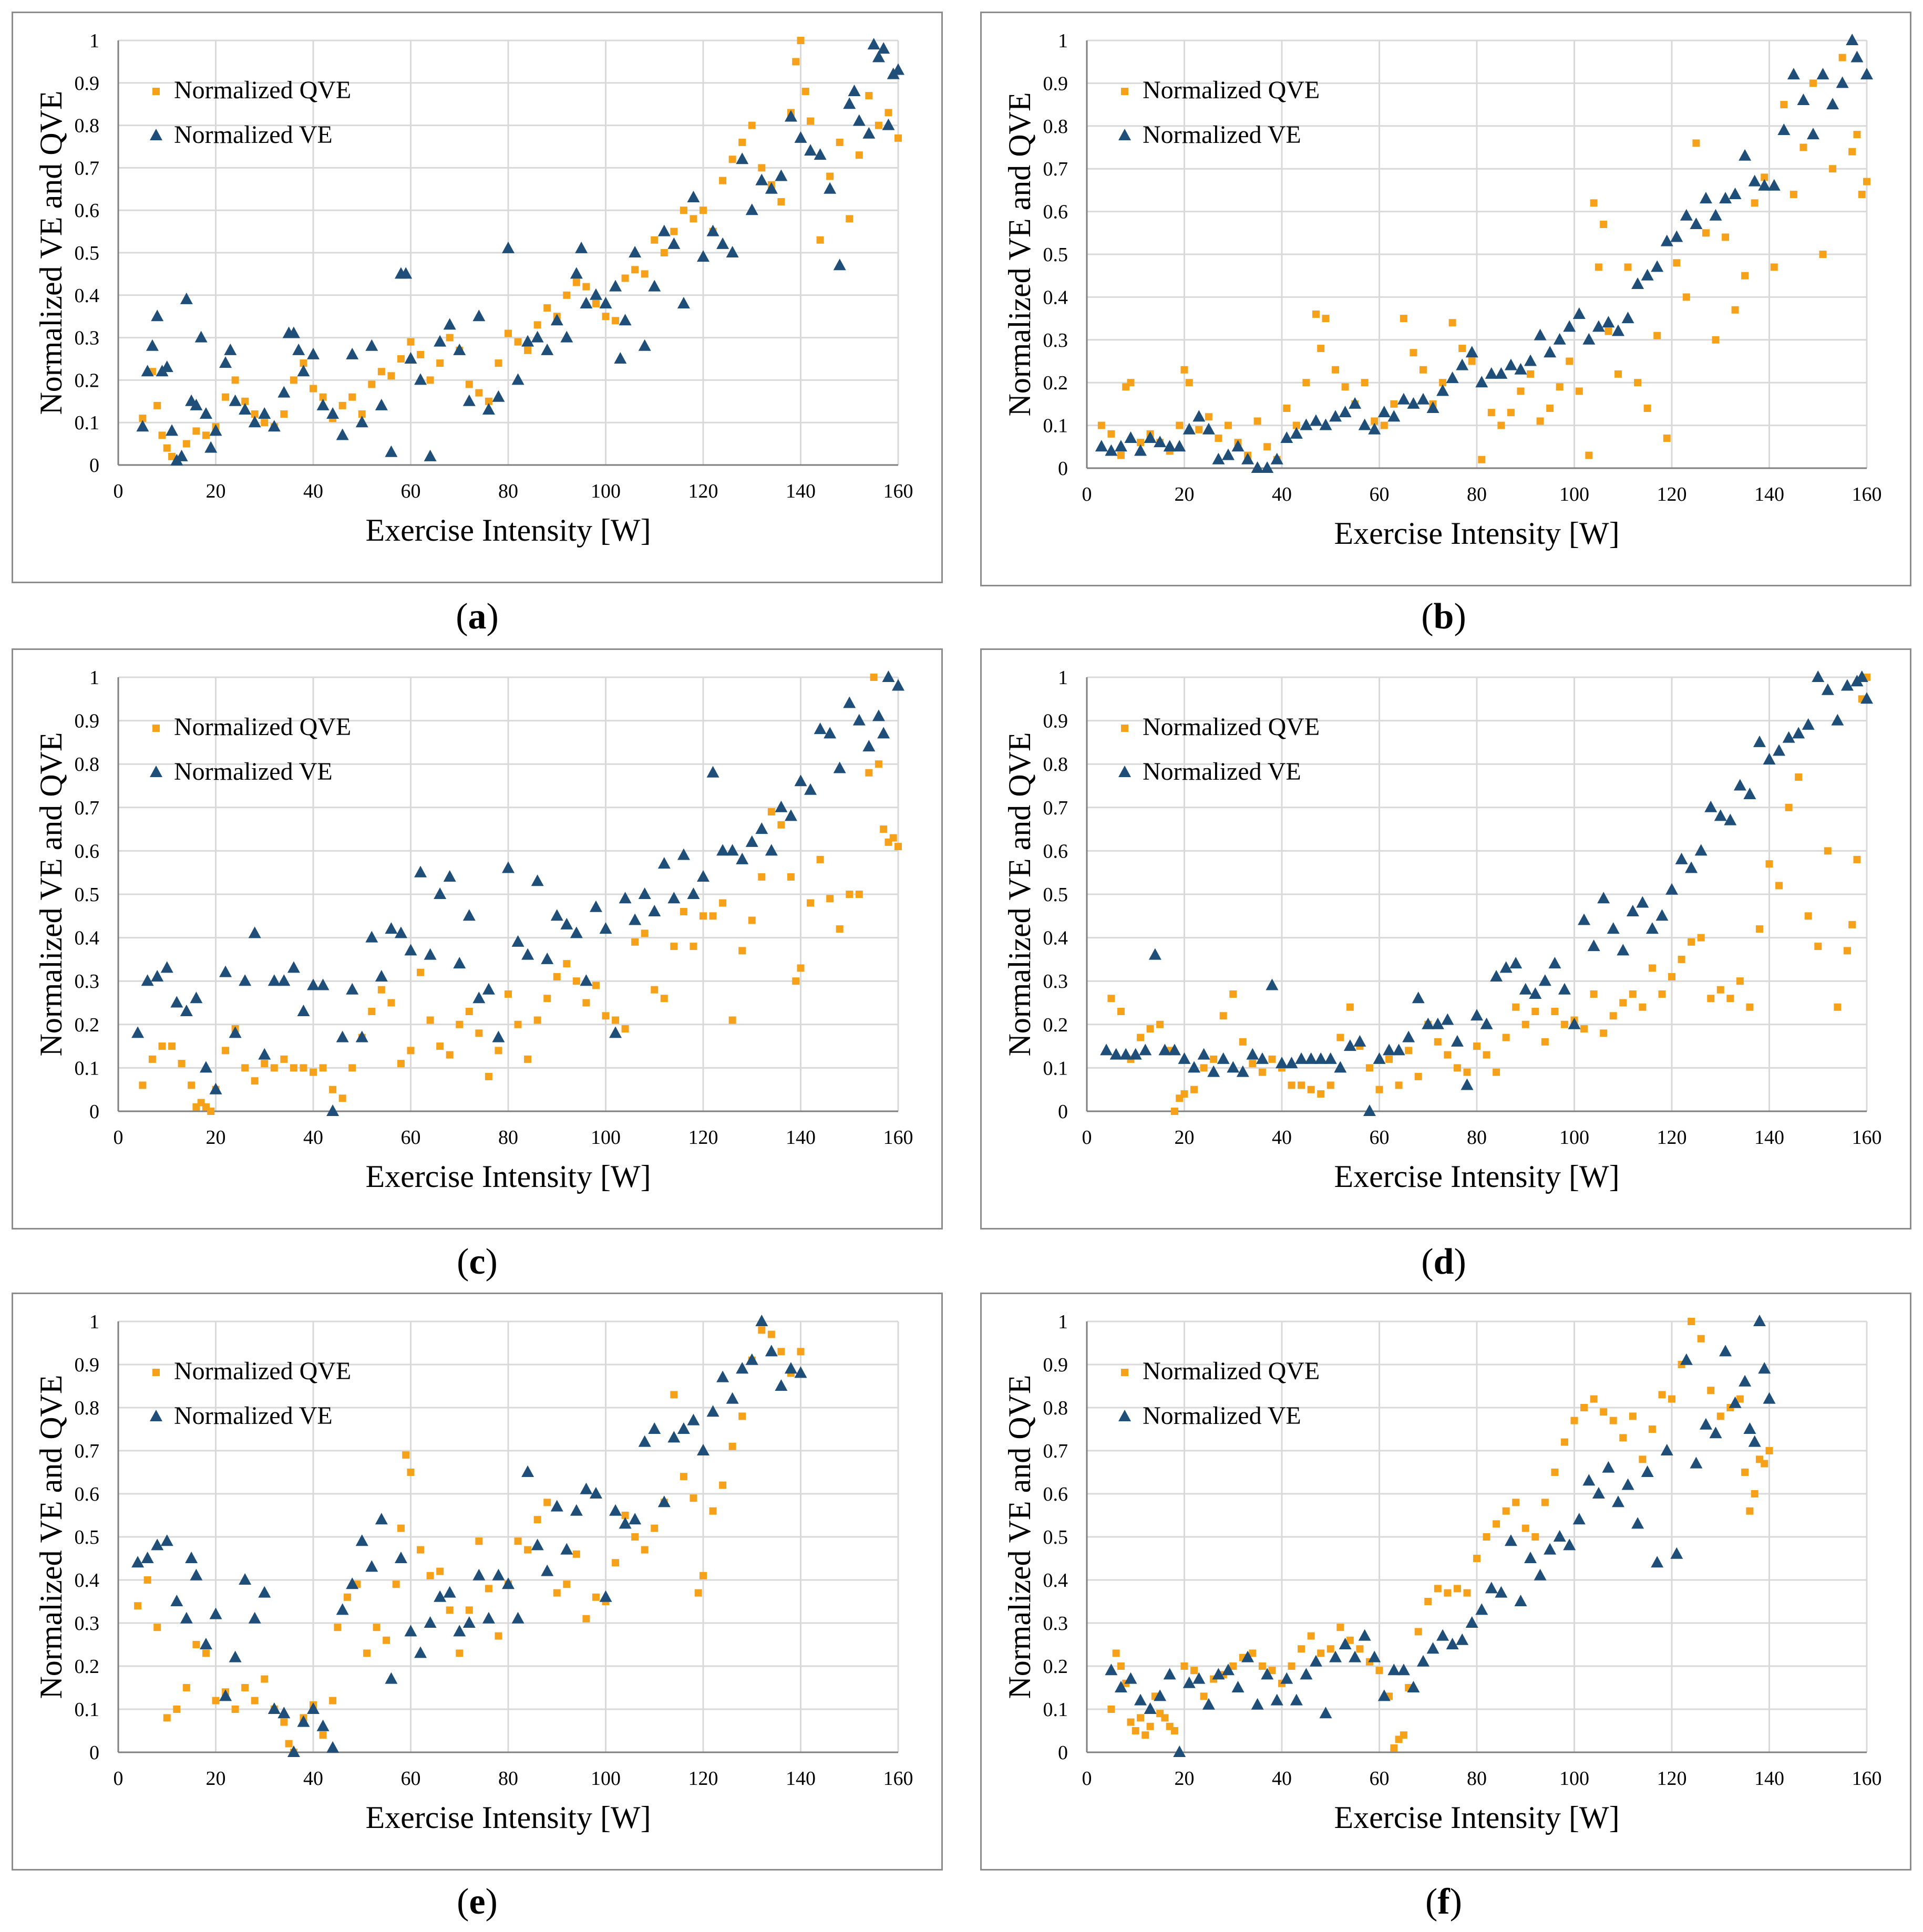  I want to click on caption-e: (e), so click(477, 1902).